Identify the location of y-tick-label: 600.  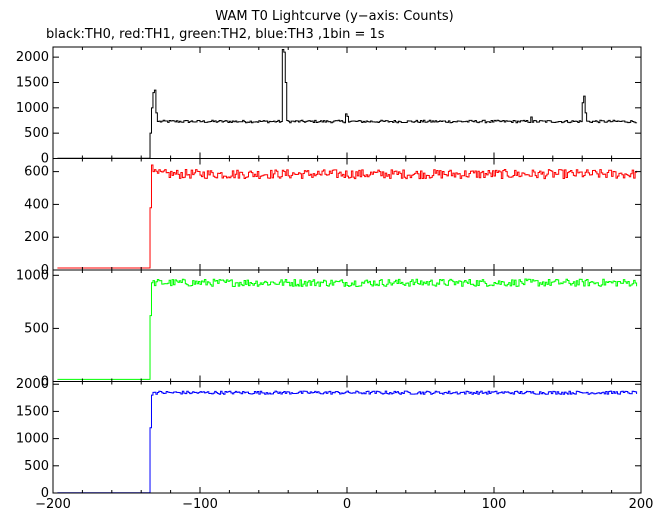
(36, 172).